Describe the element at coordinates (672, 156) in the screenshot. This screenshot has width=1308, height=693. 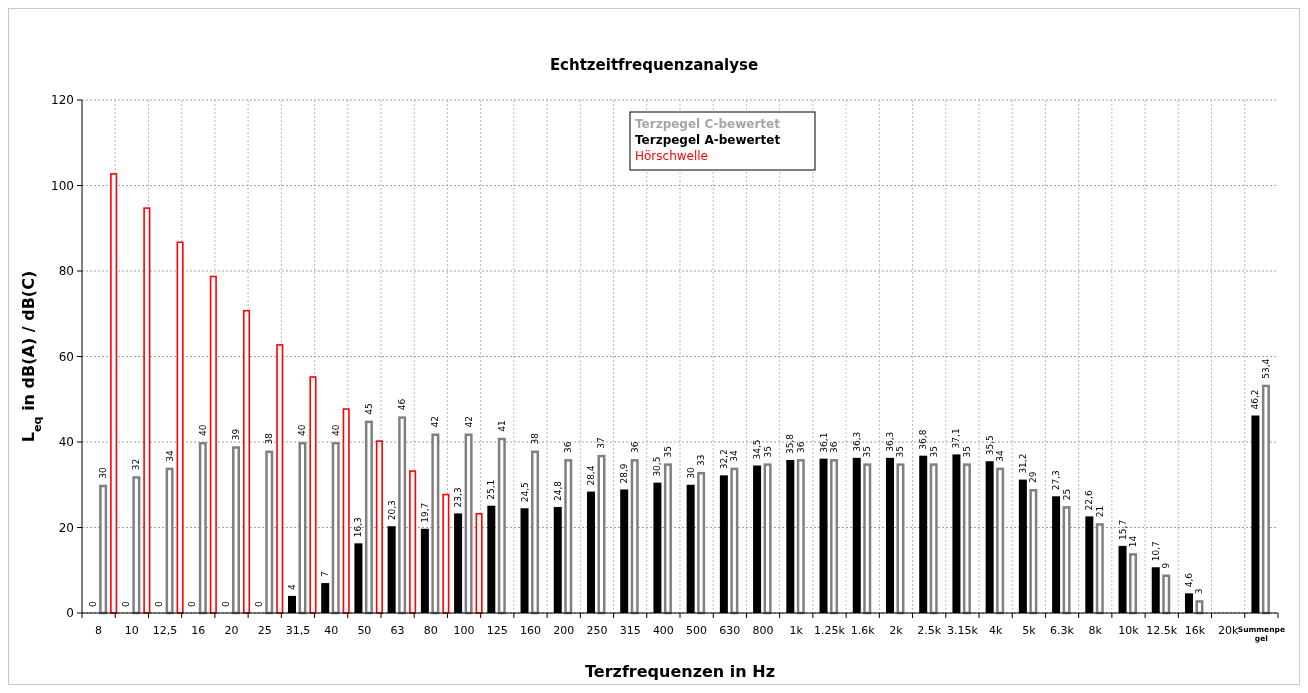
I see `text: Hörschwelle` at that location.